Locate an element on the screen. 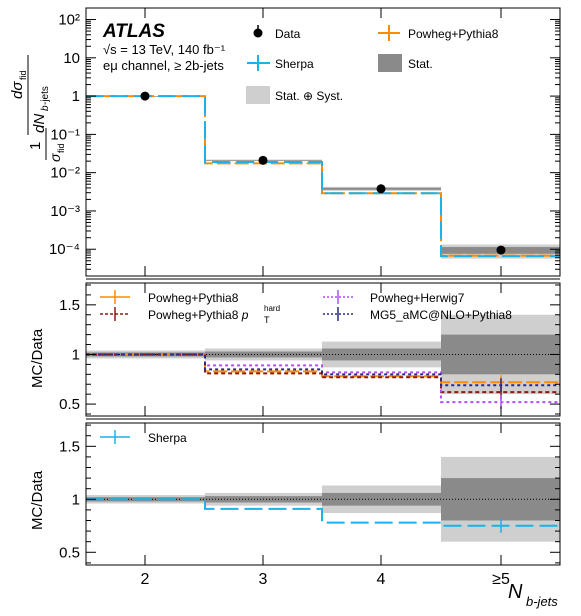 Image resolution: width=581 pixels, height=616 pixels. svg-text: 1 is located at coordinates (35, 146).